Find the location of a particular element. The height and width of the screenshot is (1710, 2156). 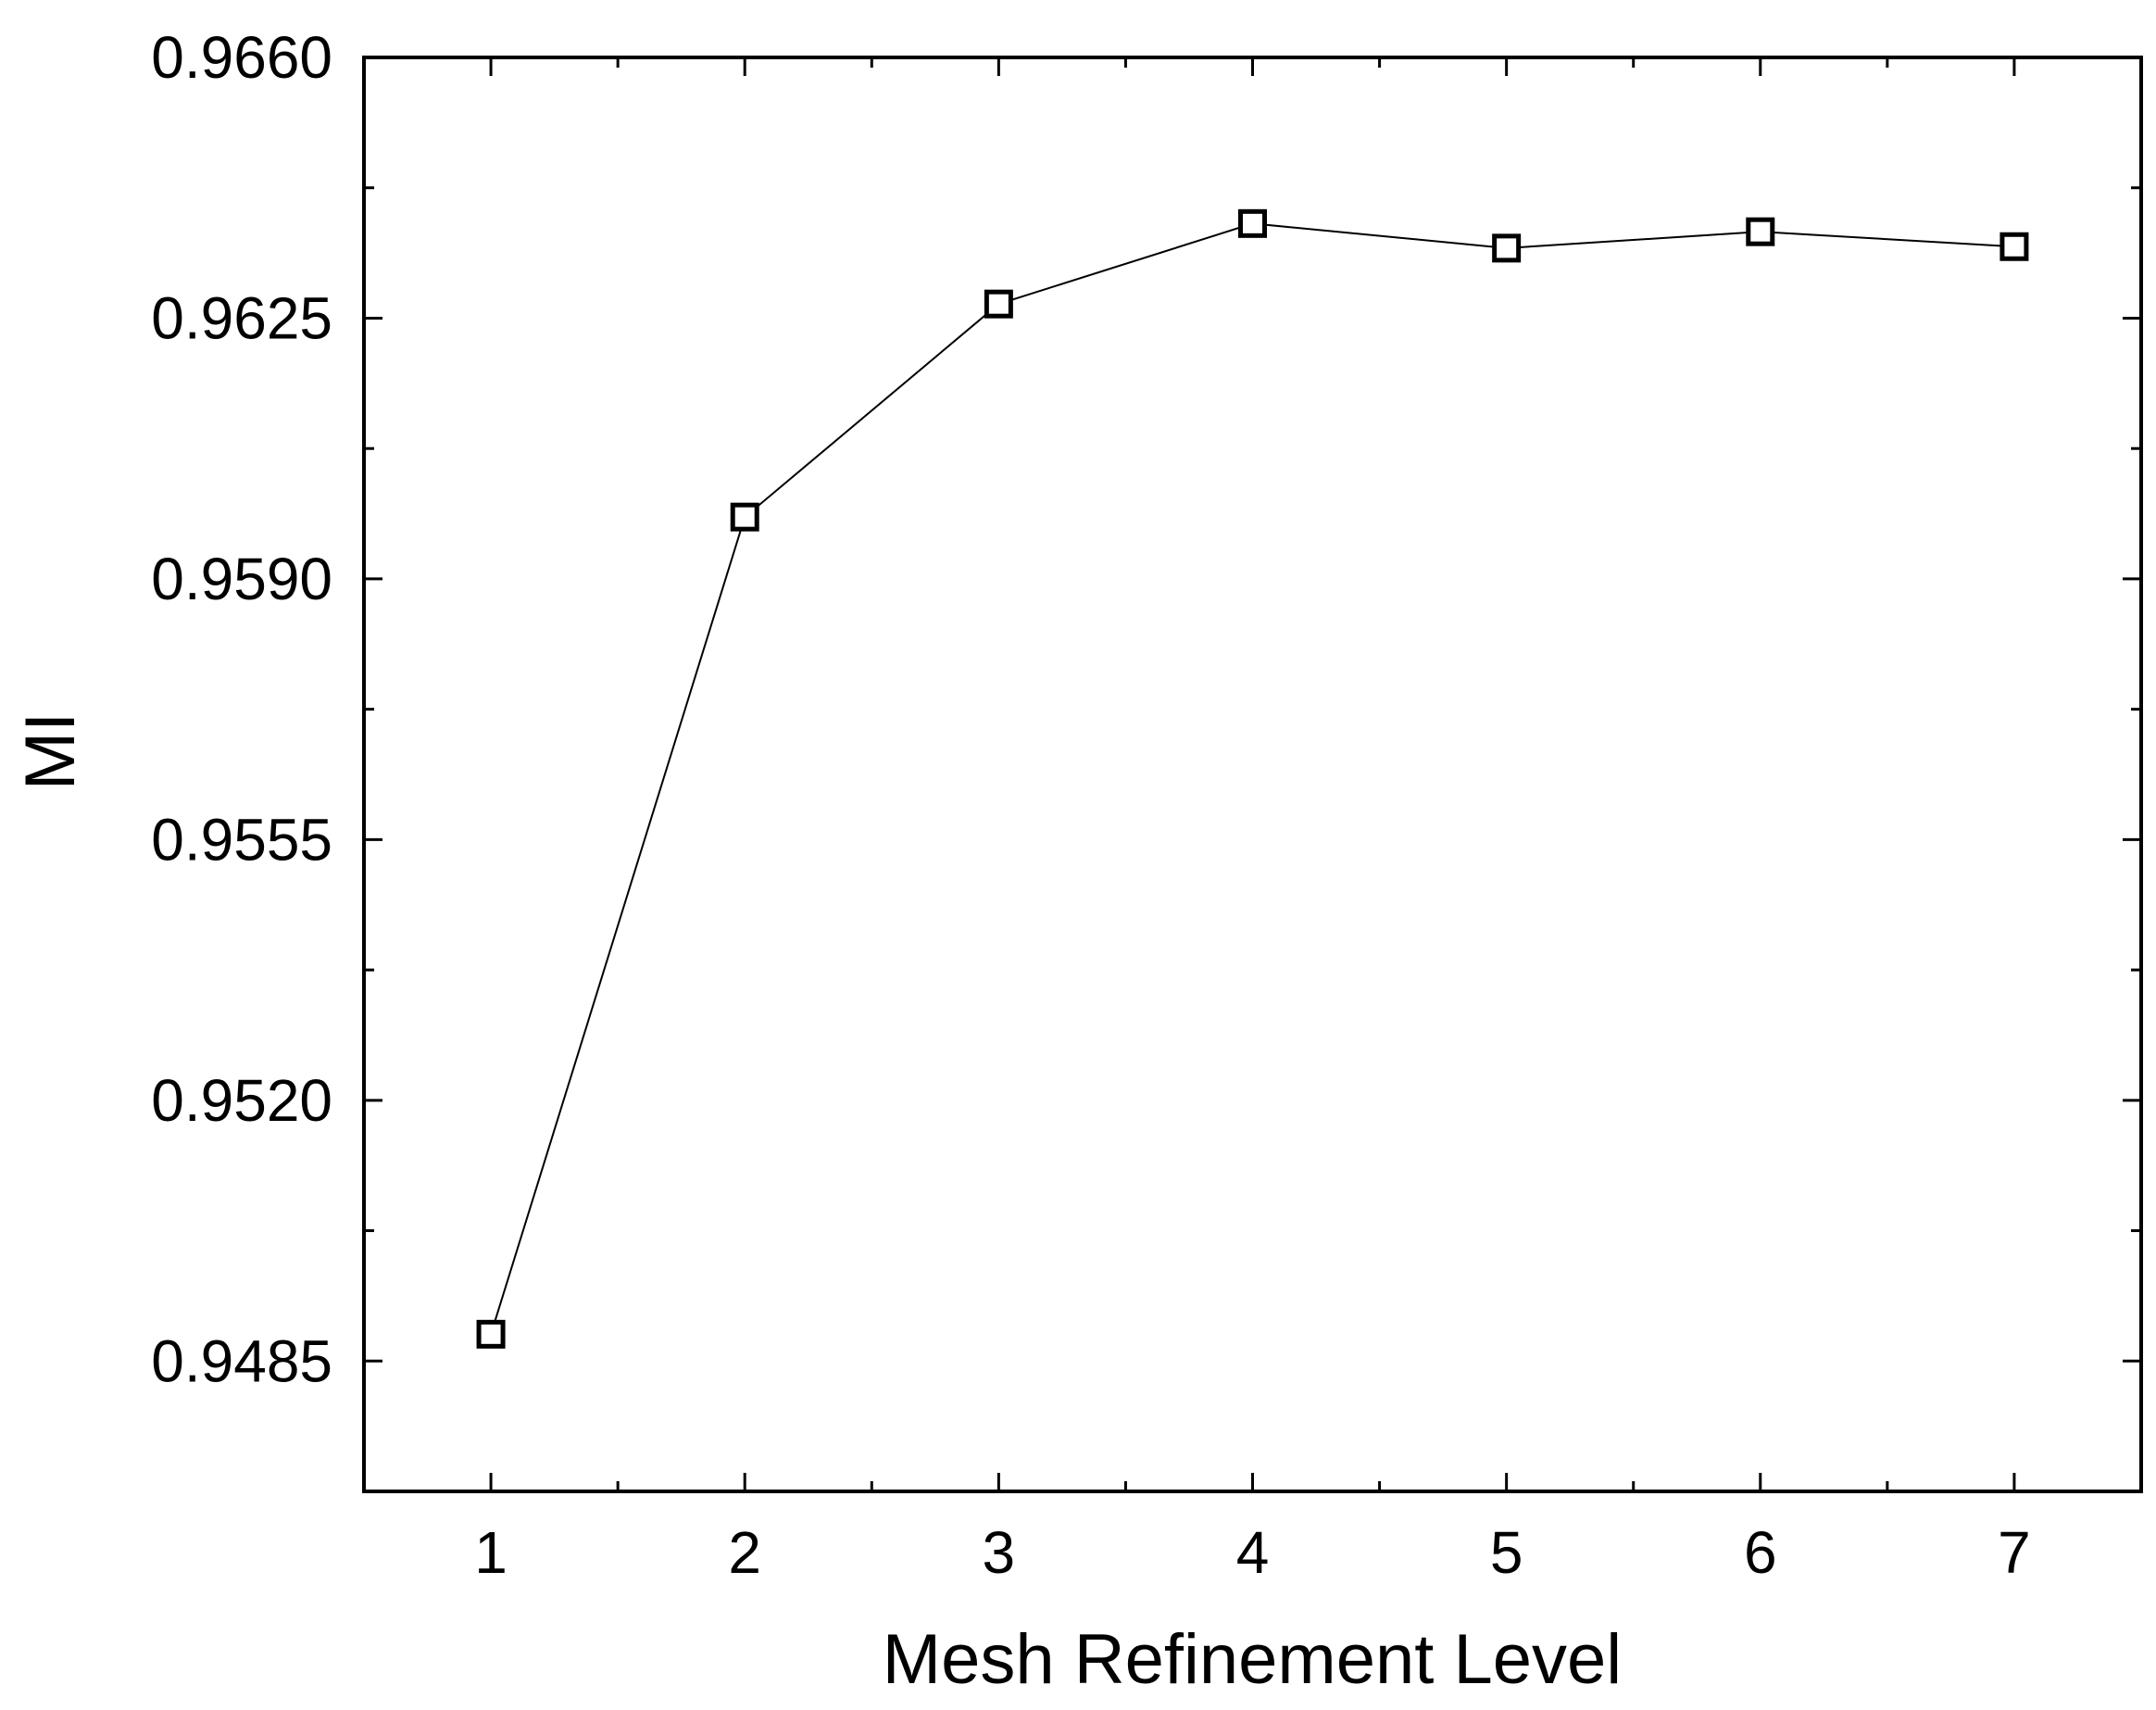

x-tick-labels: 1 2 3 4 5 6 7 is located at coordinates (1252, 1552).